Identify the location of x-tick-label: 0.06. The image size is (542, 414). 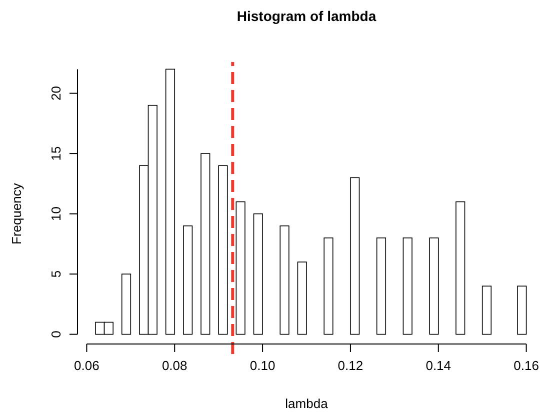
(87, 365).